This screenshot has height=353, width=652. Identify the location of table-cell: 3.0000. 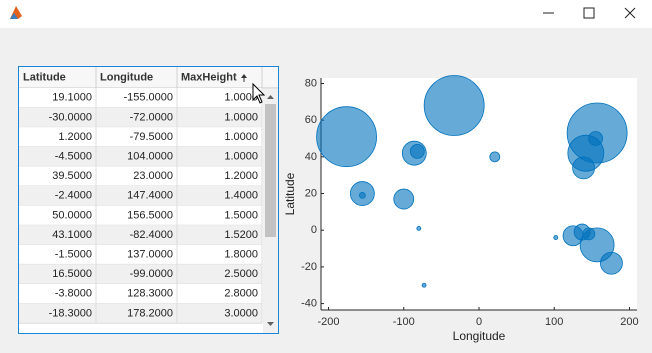
(241, 313).